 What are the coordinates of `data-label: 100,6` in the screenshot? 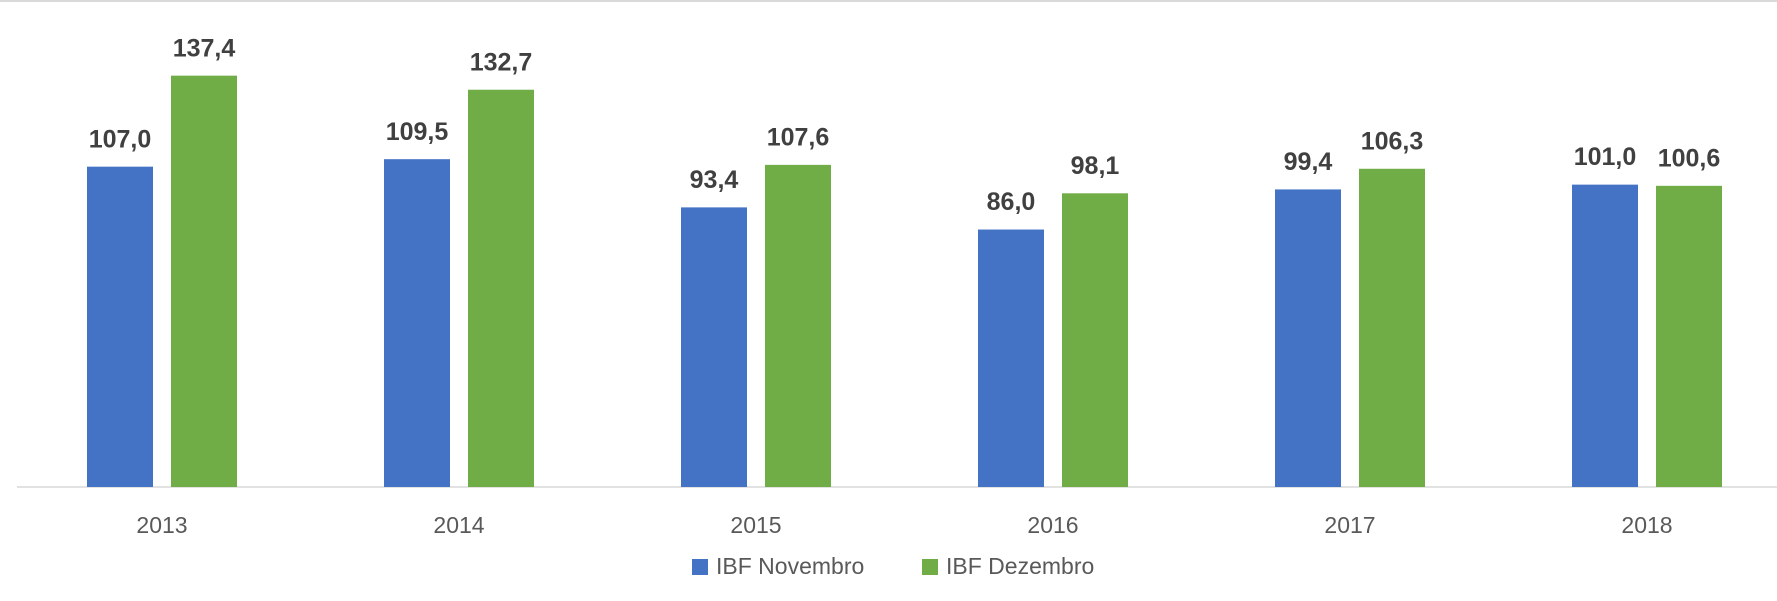 It's located at (1689, 158).